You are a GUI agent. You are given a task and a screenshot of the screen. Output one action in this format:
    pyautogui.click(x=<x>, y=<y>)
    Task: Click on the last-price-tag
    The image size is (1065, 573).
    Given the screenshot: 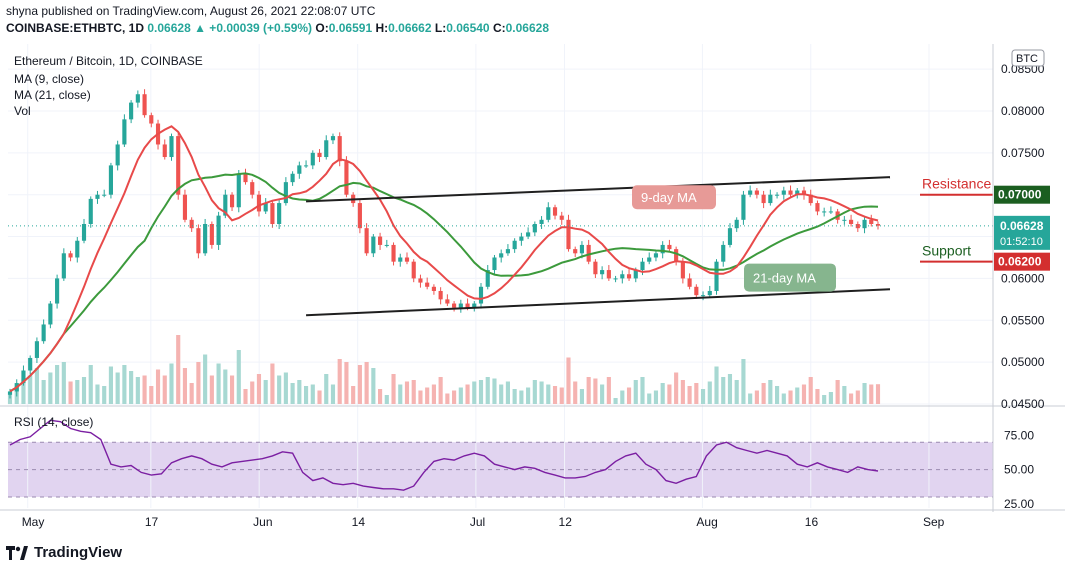 What is the action you would take?
    pyautogui.click(x=1022, y=232)
    